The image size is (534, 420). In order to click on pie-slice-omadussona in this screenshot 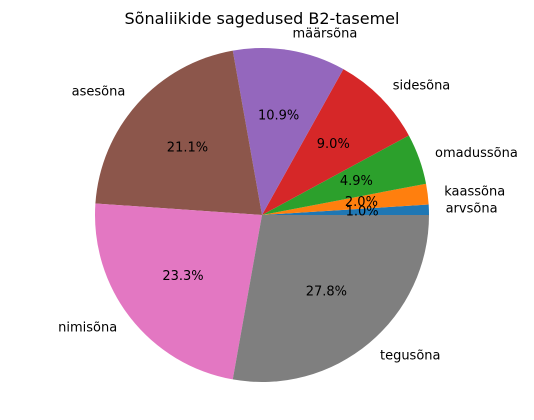, I will do `click(344, 175)`.